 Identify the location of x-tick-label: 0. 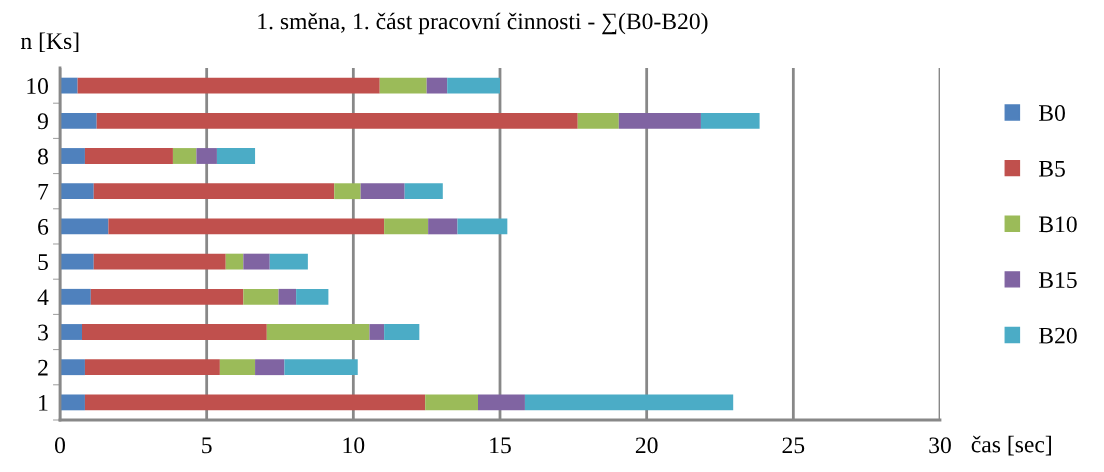
(60, 445).